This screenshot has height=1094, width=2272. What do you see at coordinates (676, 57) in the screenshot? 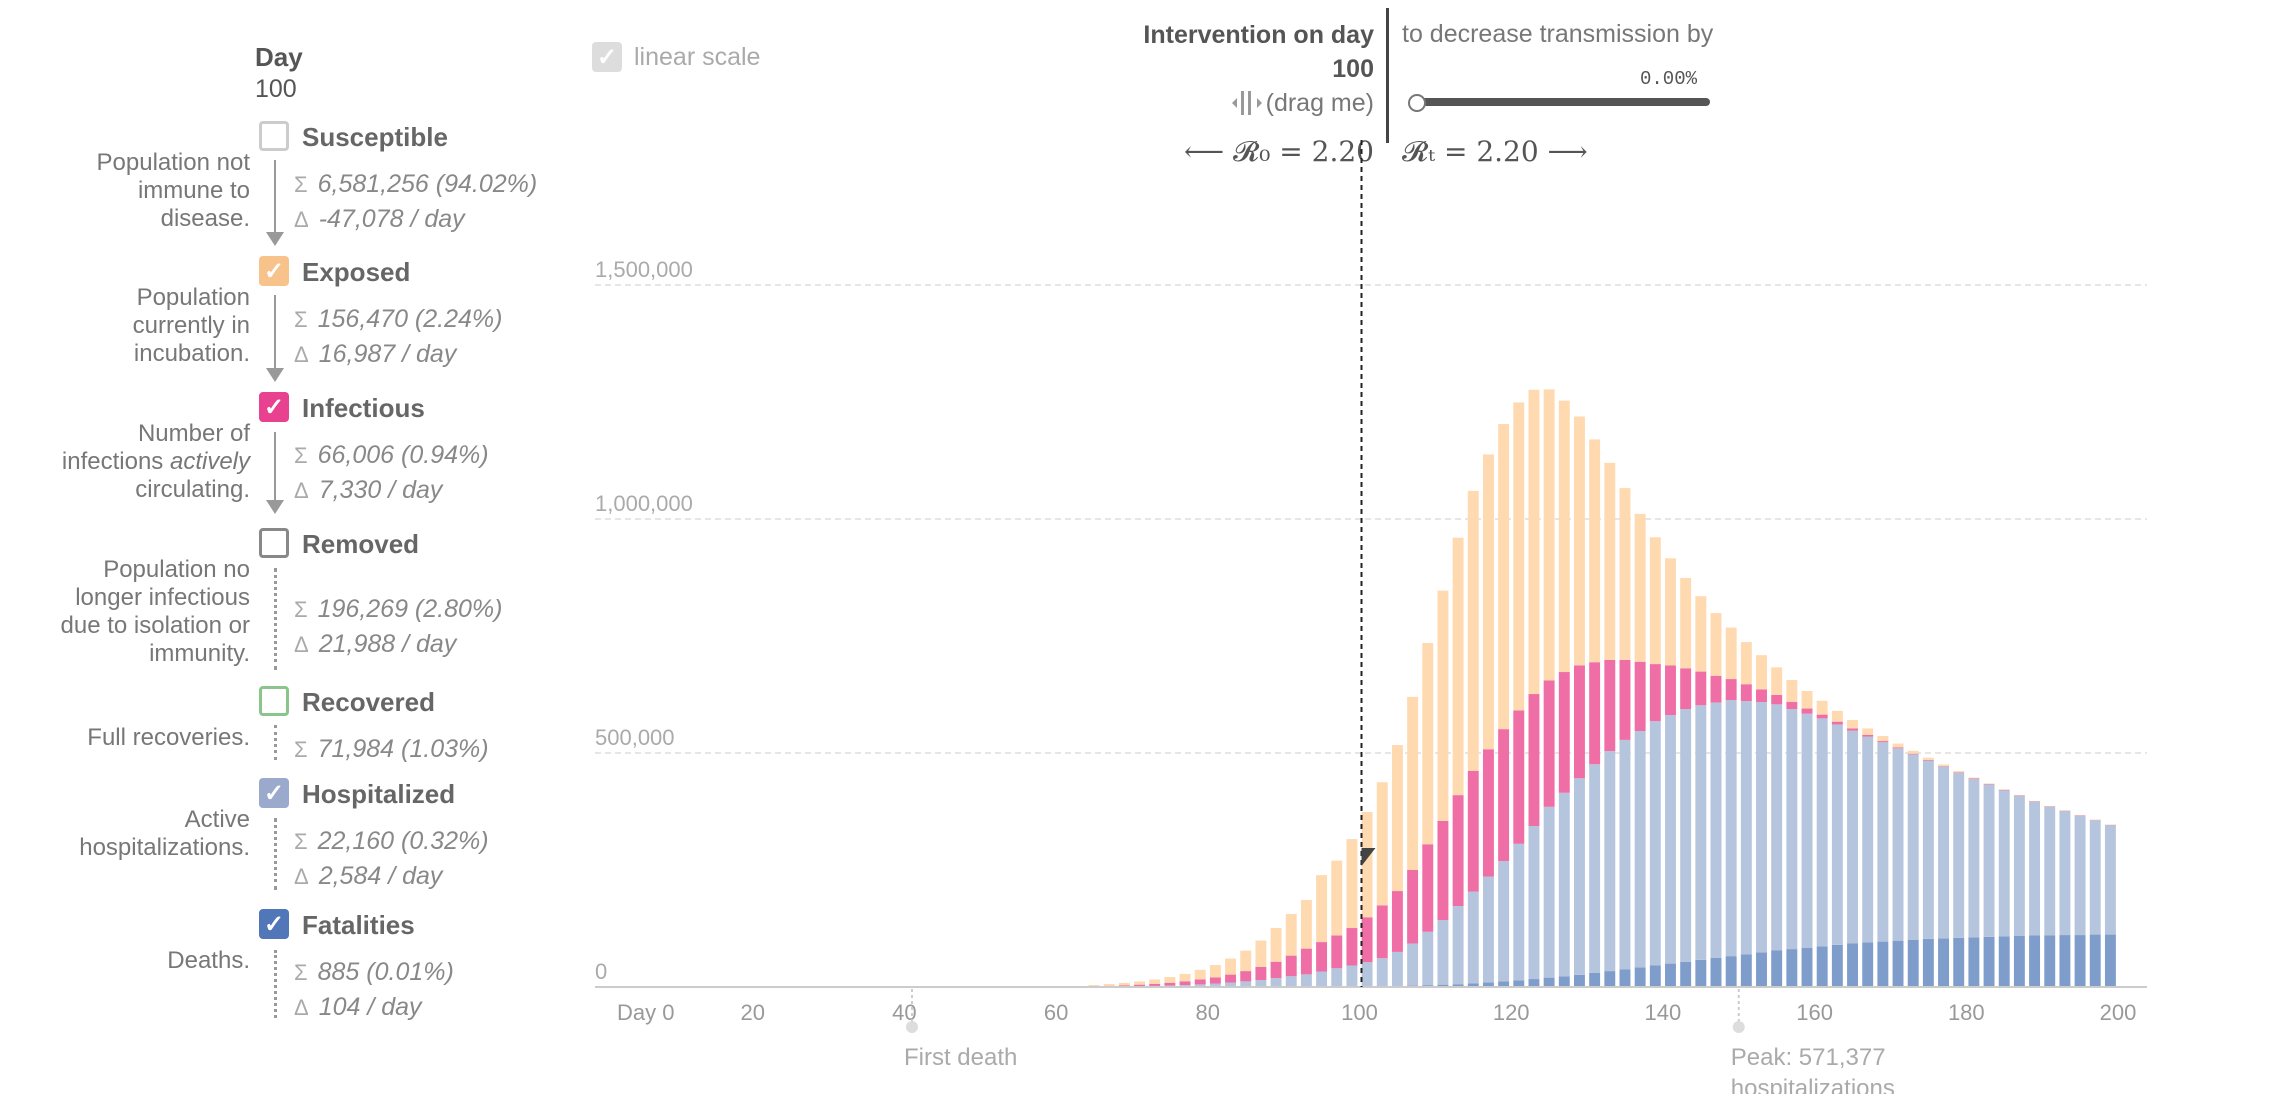
I see `linear-scale-toggle: ✓ linear scale` at bounding box center [676, 57].